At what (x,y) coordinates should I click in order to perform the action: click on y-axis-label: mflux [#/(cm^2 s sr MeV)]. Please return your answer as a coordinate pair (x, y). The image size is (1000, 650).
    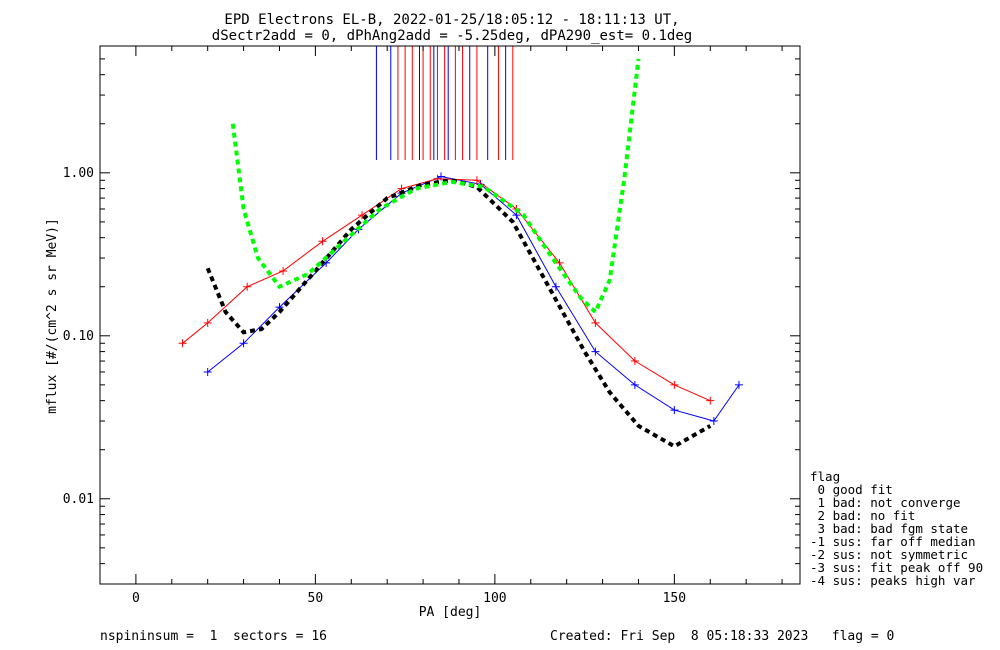
    Looking at the image, I should click on (52, 316).